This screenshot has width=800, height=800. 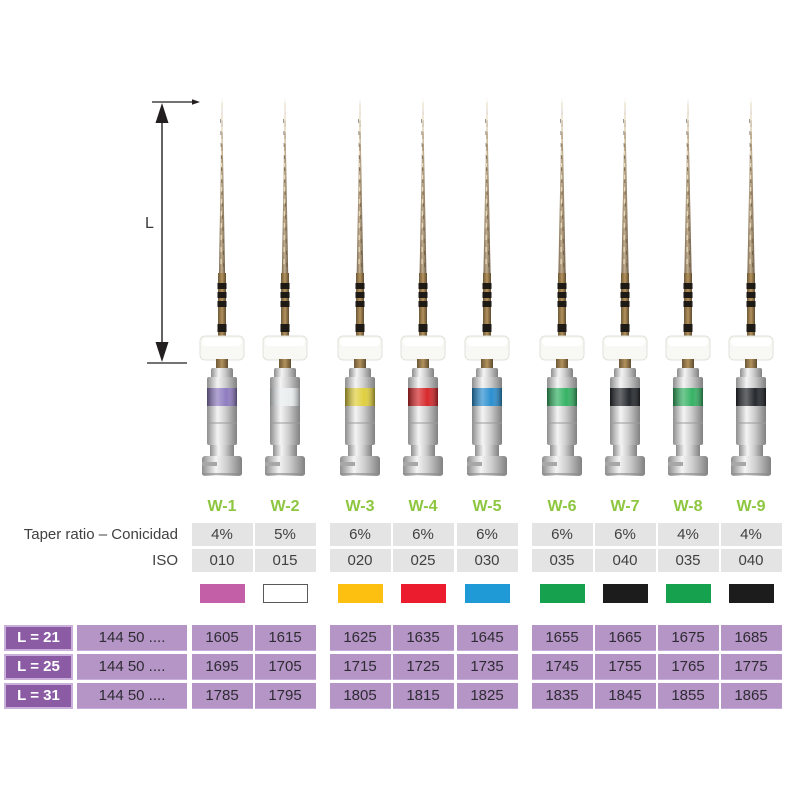 What do you see at coordinates (487, 638) in the screenshot?
I see `order-number-cell: 1645` at bounding box center [487, 638].